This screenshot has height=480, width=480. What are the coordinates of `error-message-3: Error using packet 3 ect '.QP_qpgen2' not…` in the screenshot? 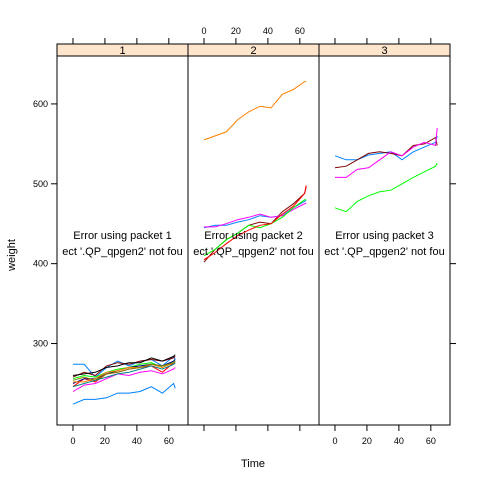 It's located at (384, 244).